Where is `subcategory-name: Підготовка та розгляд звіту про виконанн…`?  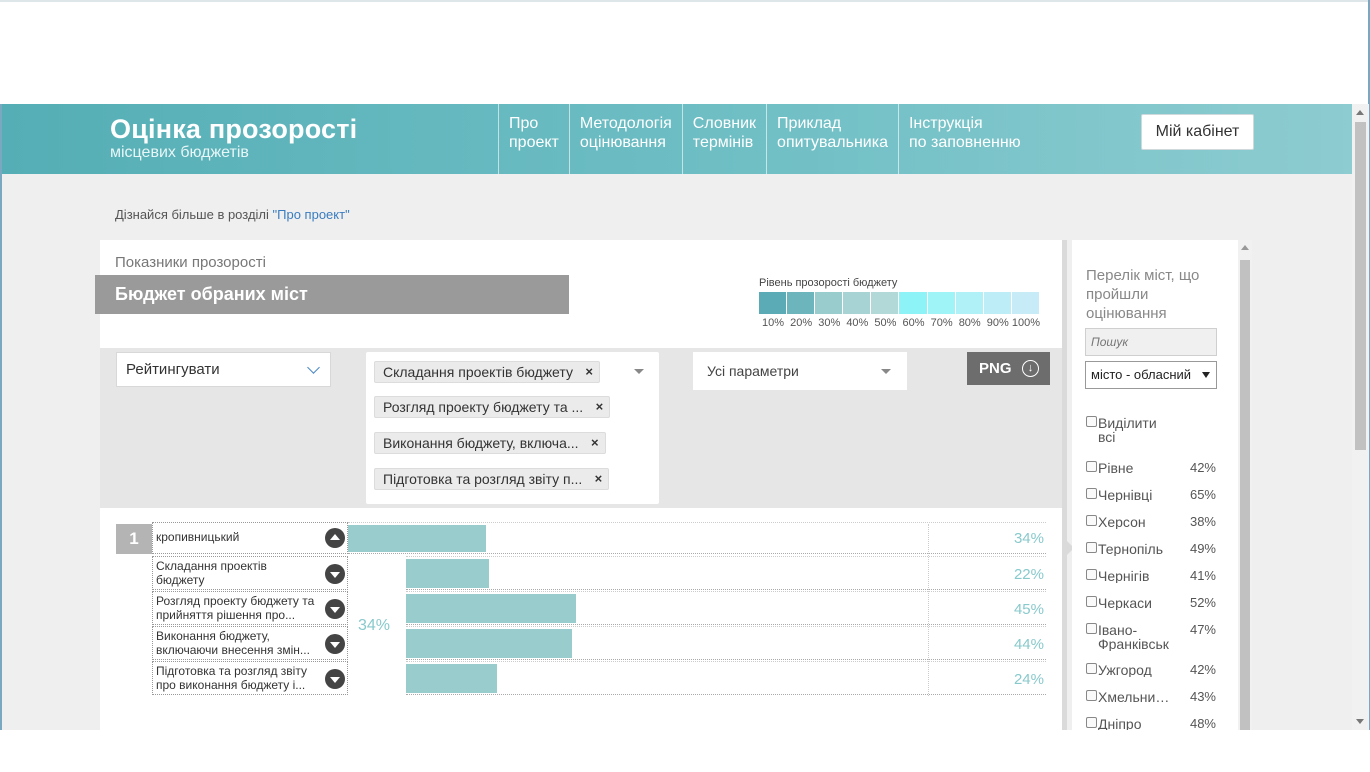
subcategory-name: Підготовка та розгляд звіту про виконанн… is located at coordinates (231, 678).